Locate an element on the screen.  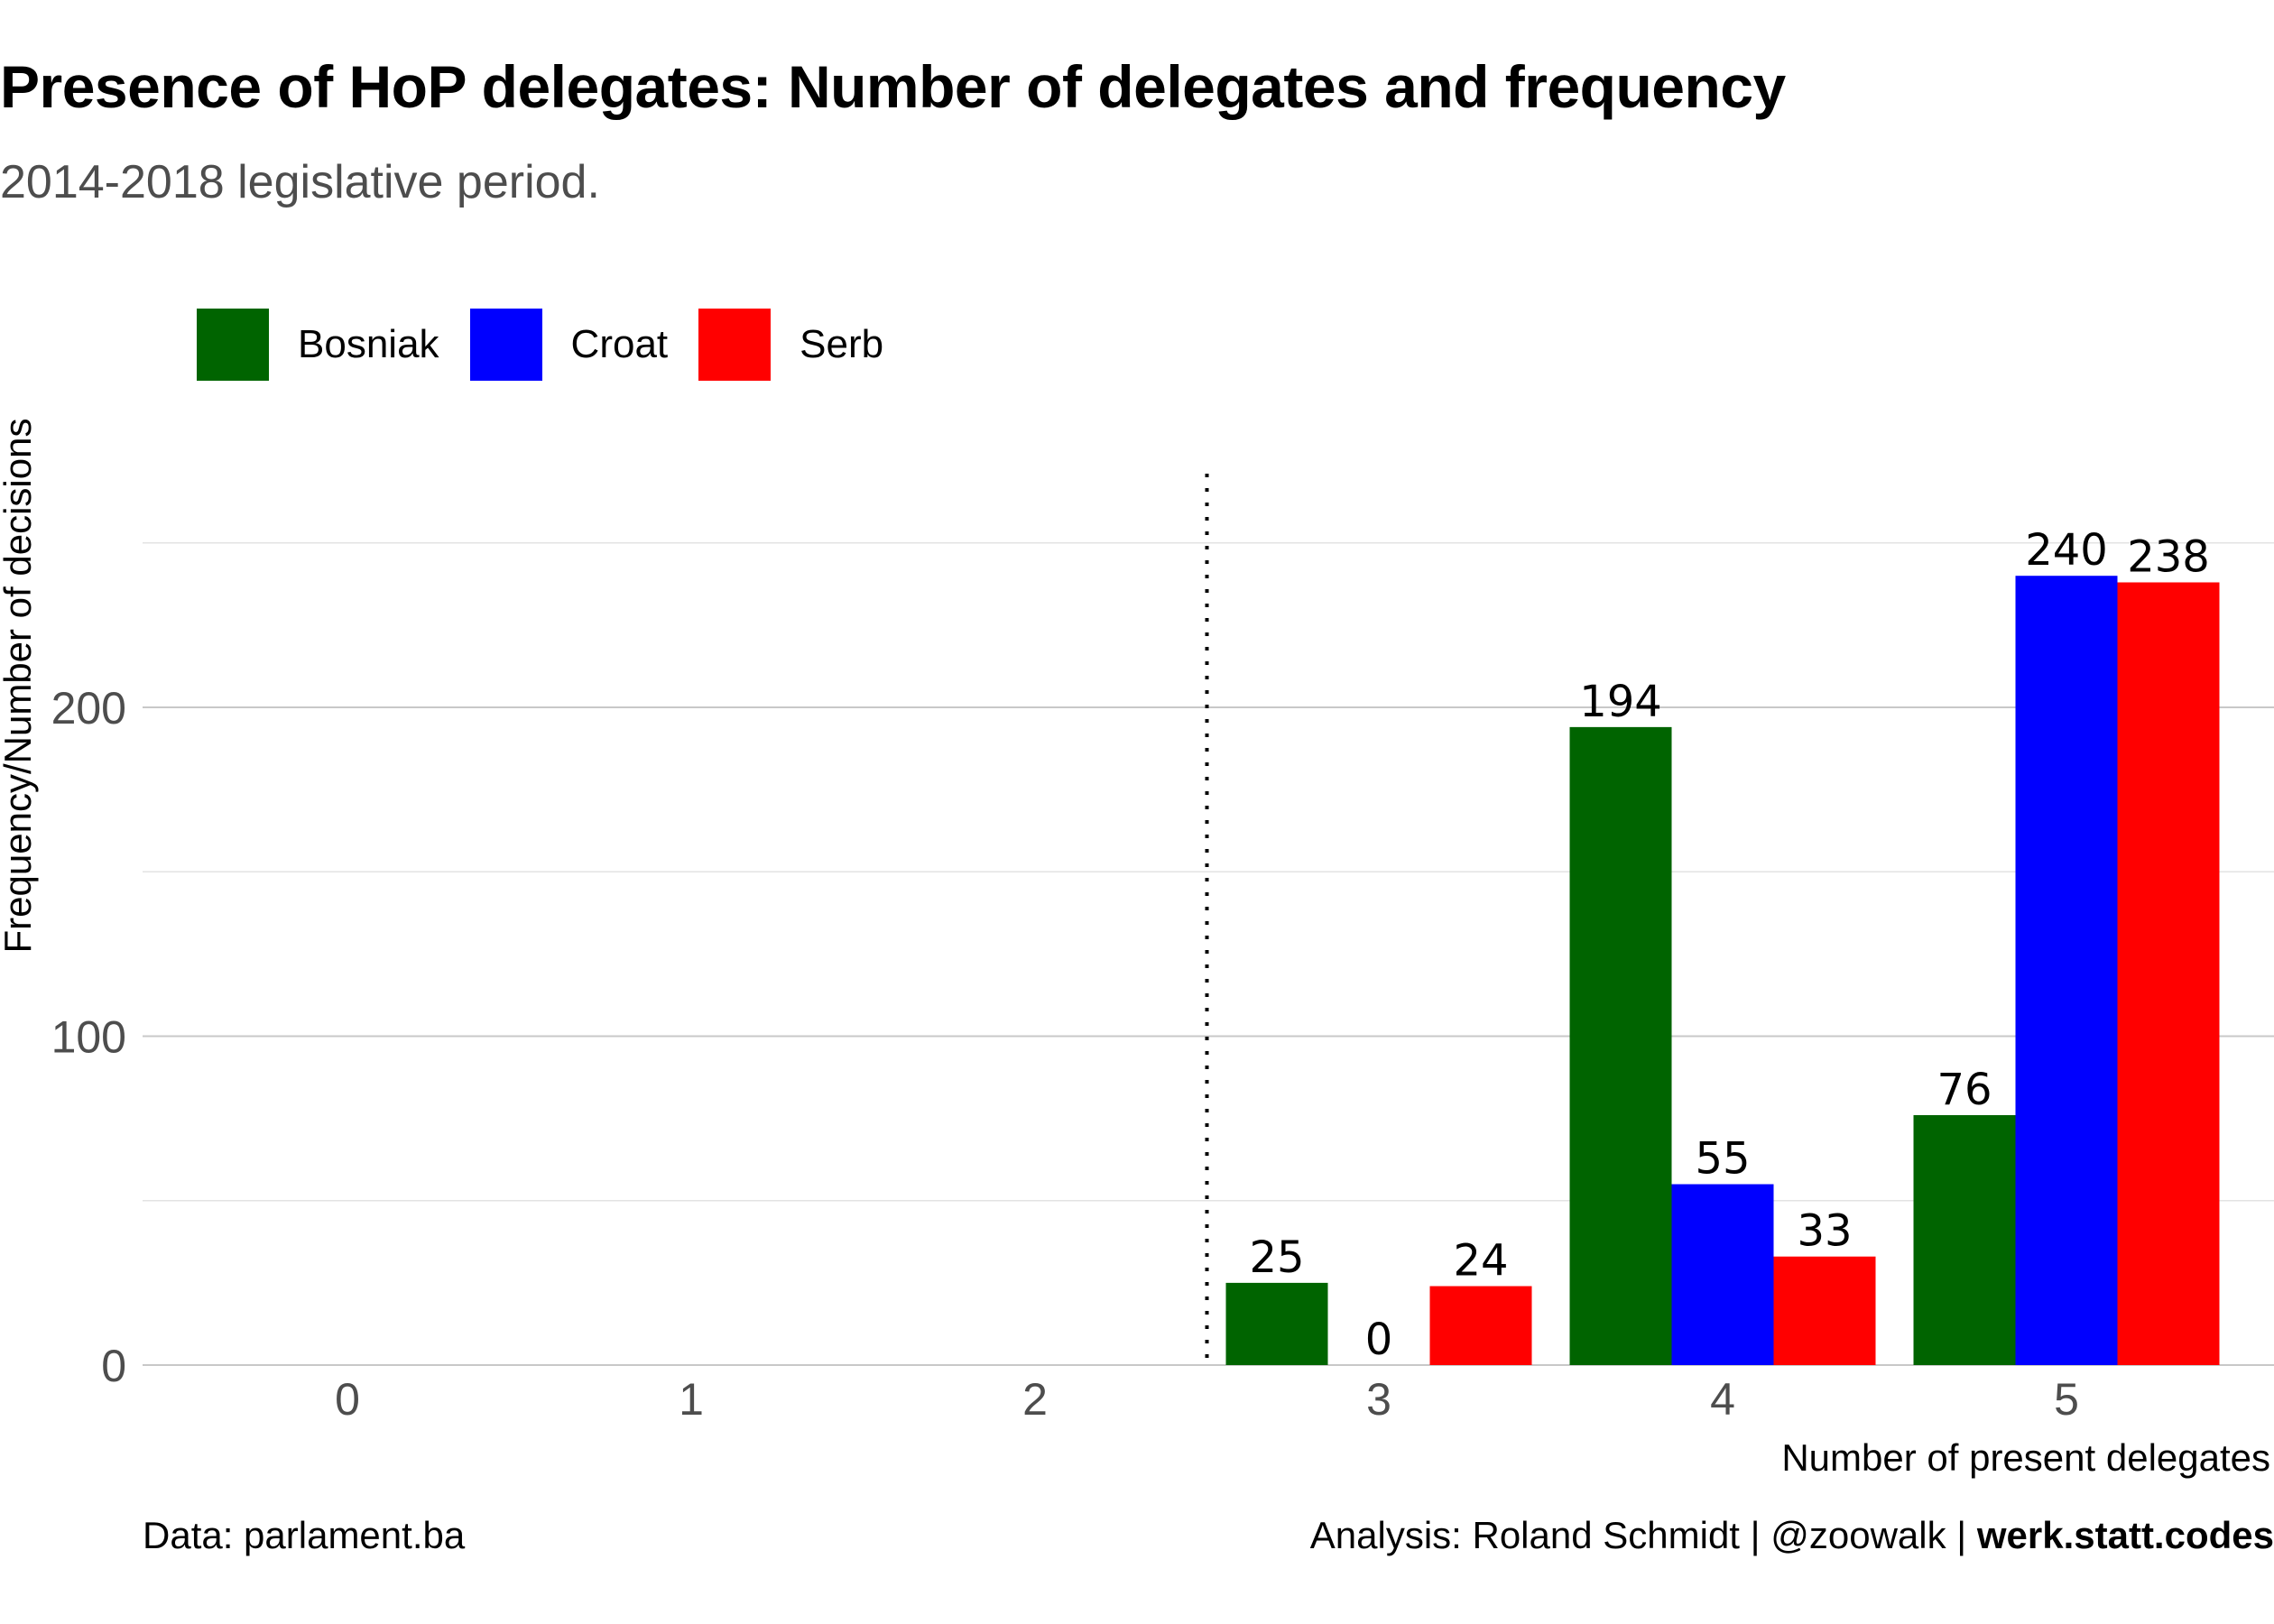
legend-swatch-croat is located at coordinates (506, 345).